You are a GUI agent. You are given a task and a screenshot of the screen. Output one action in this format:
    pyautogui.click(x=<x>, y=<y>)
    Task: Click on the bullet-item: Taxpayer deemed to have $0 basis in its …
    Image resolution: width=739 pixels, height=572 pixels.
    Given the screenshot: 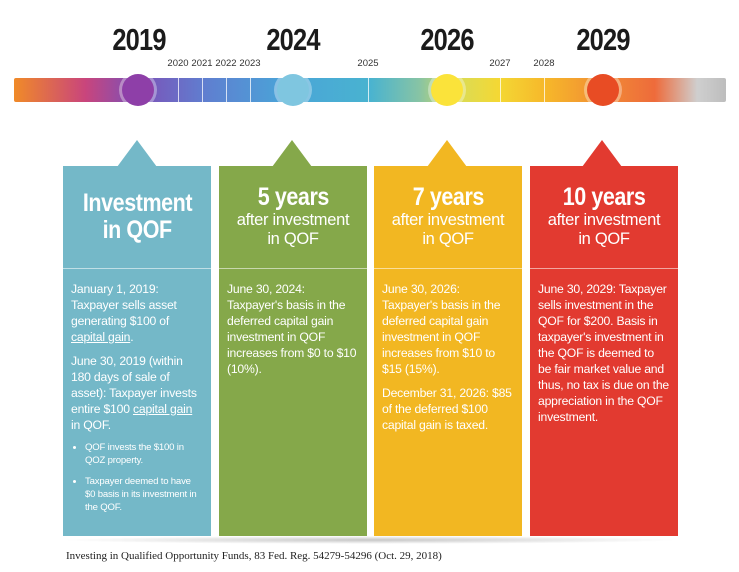 What is the action you would take?
    pyautogui.click(x=144, y=494)
    